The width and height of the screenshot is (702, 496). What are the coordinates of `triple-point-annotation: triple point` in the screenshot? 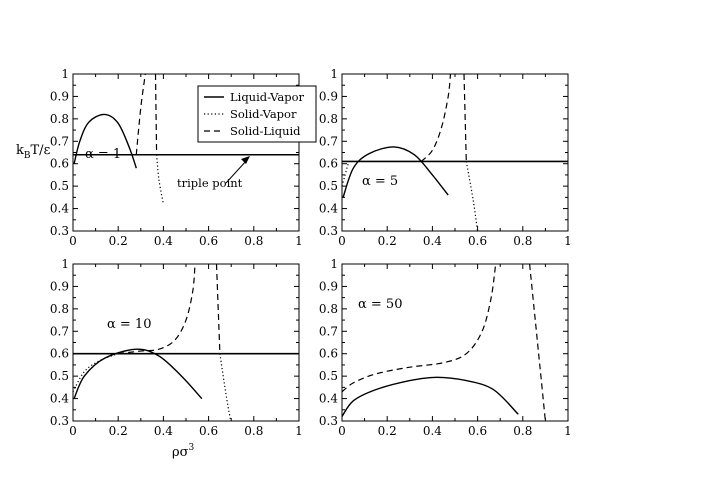 It's located at (213, 173).